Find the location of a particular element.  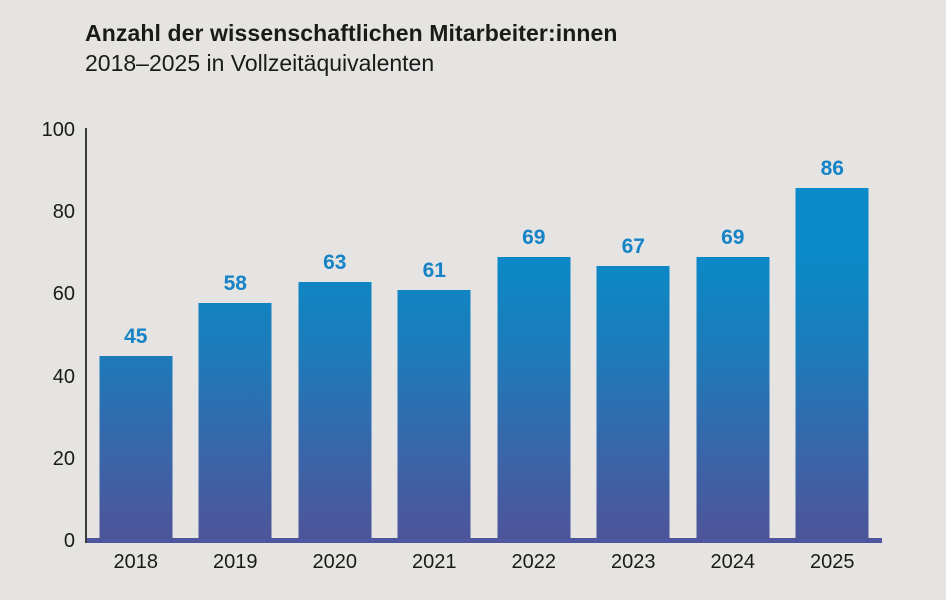

chart-subtitle: 2018–2025 in Vollzeitäquivalenten is located at coordinates (260, 63).